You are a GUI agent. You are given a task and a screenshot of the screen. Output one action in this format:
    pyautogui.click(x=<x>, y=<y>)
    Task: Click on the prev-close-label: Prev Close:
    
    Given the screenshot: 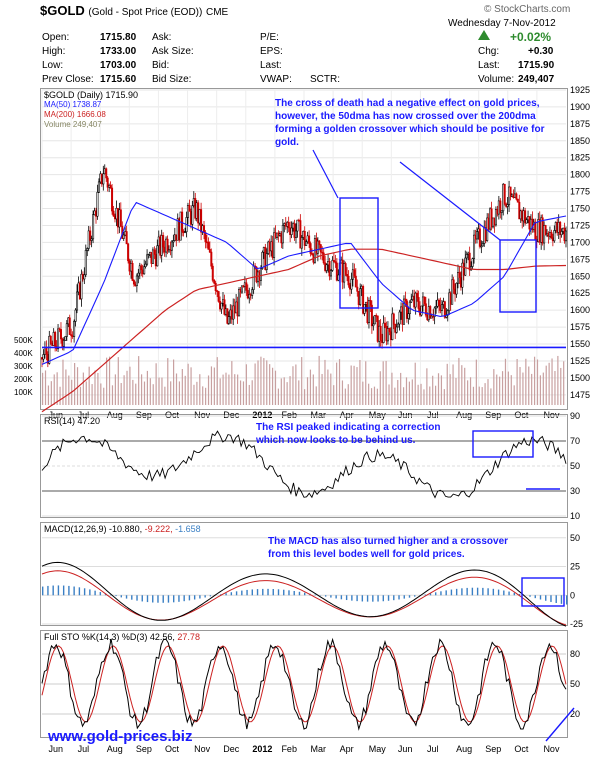 What is the action you would take?
    pyautogui.click(x=68, y=79)
    